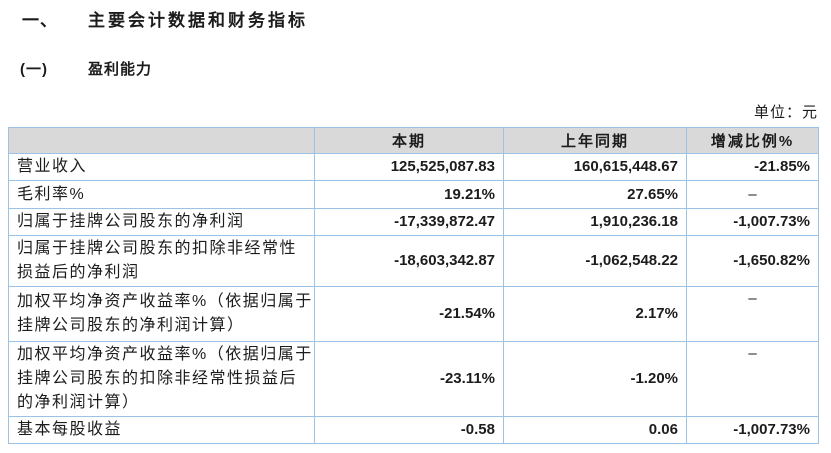  What do you see at coordinates (120, 69) in the screenshot?
I see `subsection-title: 盈利能力` at bounding box center [120, 69].